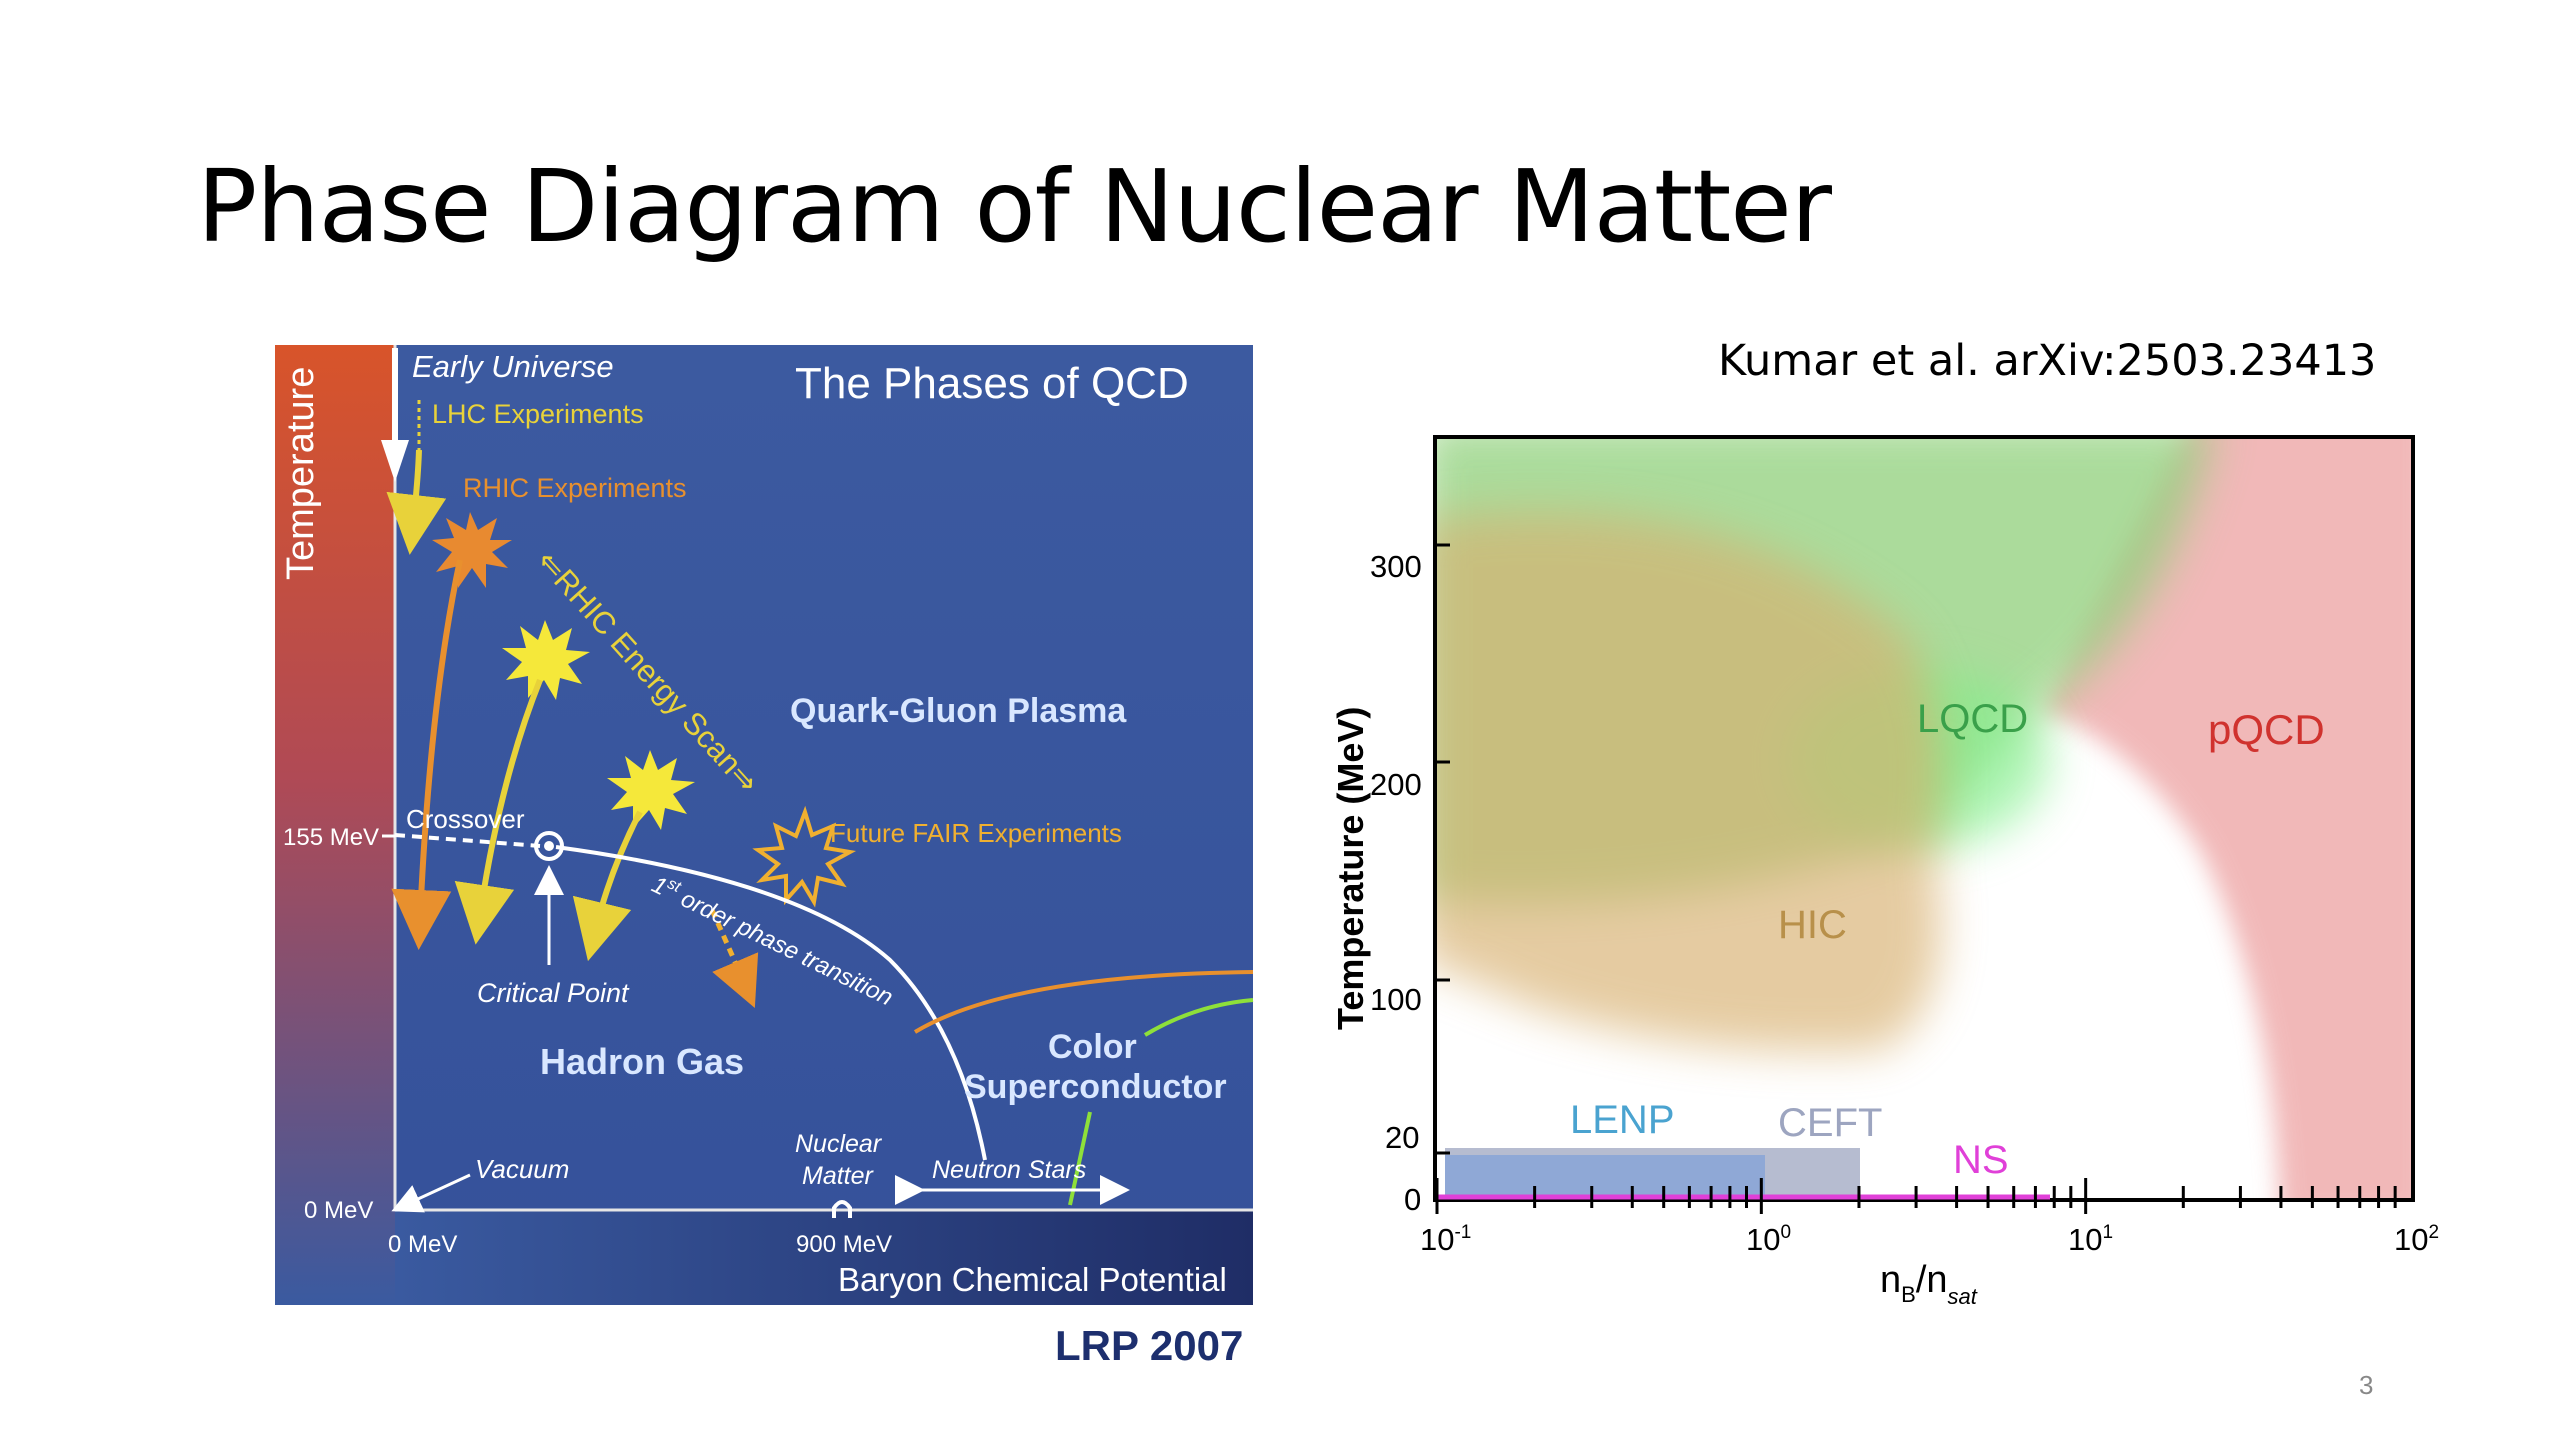  I want to click on x-ticks, so click(1916, 1196).